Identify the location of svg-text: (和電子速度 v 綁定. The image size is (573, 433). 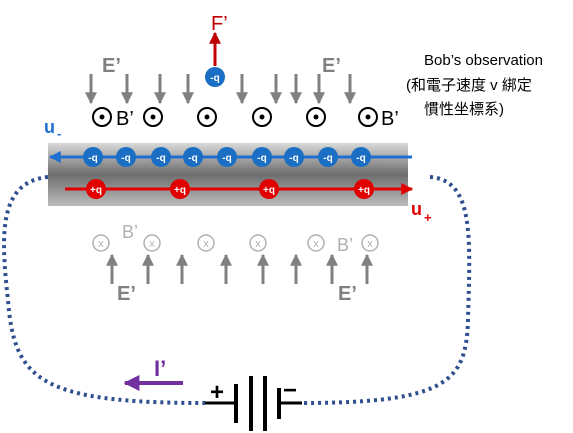
(469, 85).